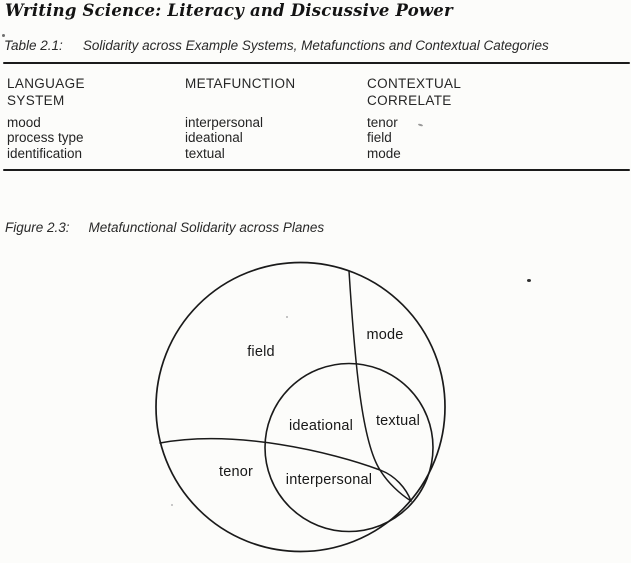 The image size is (631, 563). I want to click on table-header-contextual-correlate: CONTEXTUAL CORRELATE, so click(414, 92).